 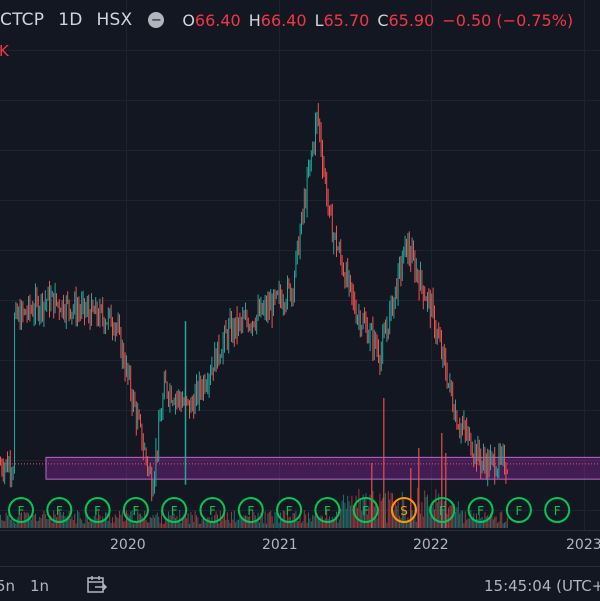 What do you see at coordinates (508, 20) in the screenshot?
I see `change-value: −0.50 (−0.75%)` at bounding box center [508, 20].